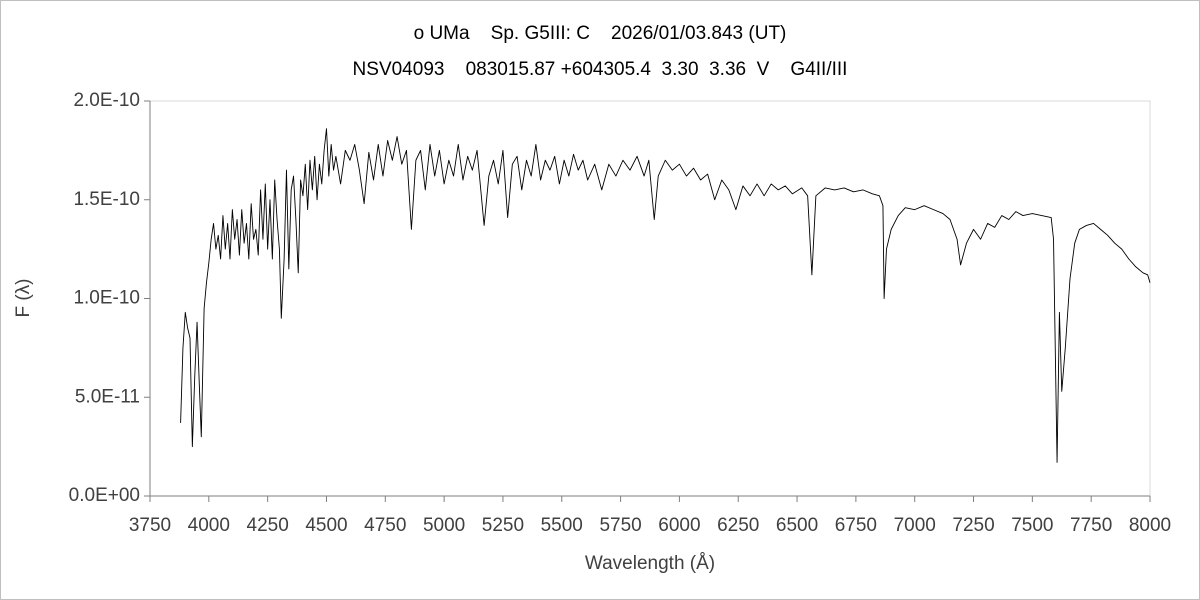  What do you see at coordinates (106, 199) in the screenshot?
I see `y-tick-label: 1.5E-10` at bounding box center [106, 199].